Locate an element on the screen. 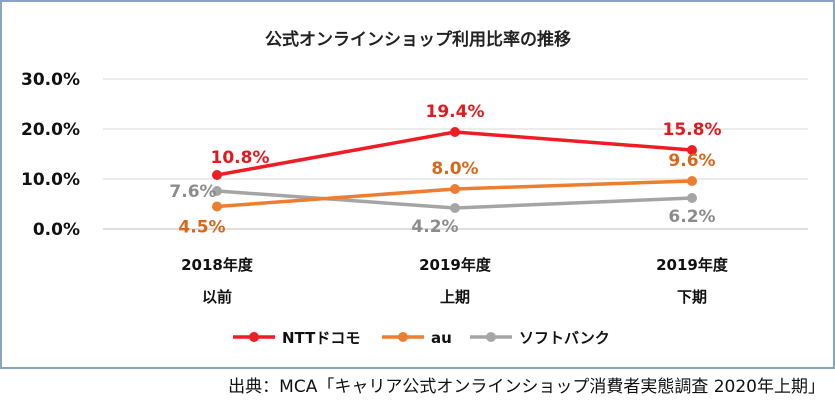 This screenshot has height=400, width=835. x-category-label: 2018年度 is located at coordinates (217, 265).